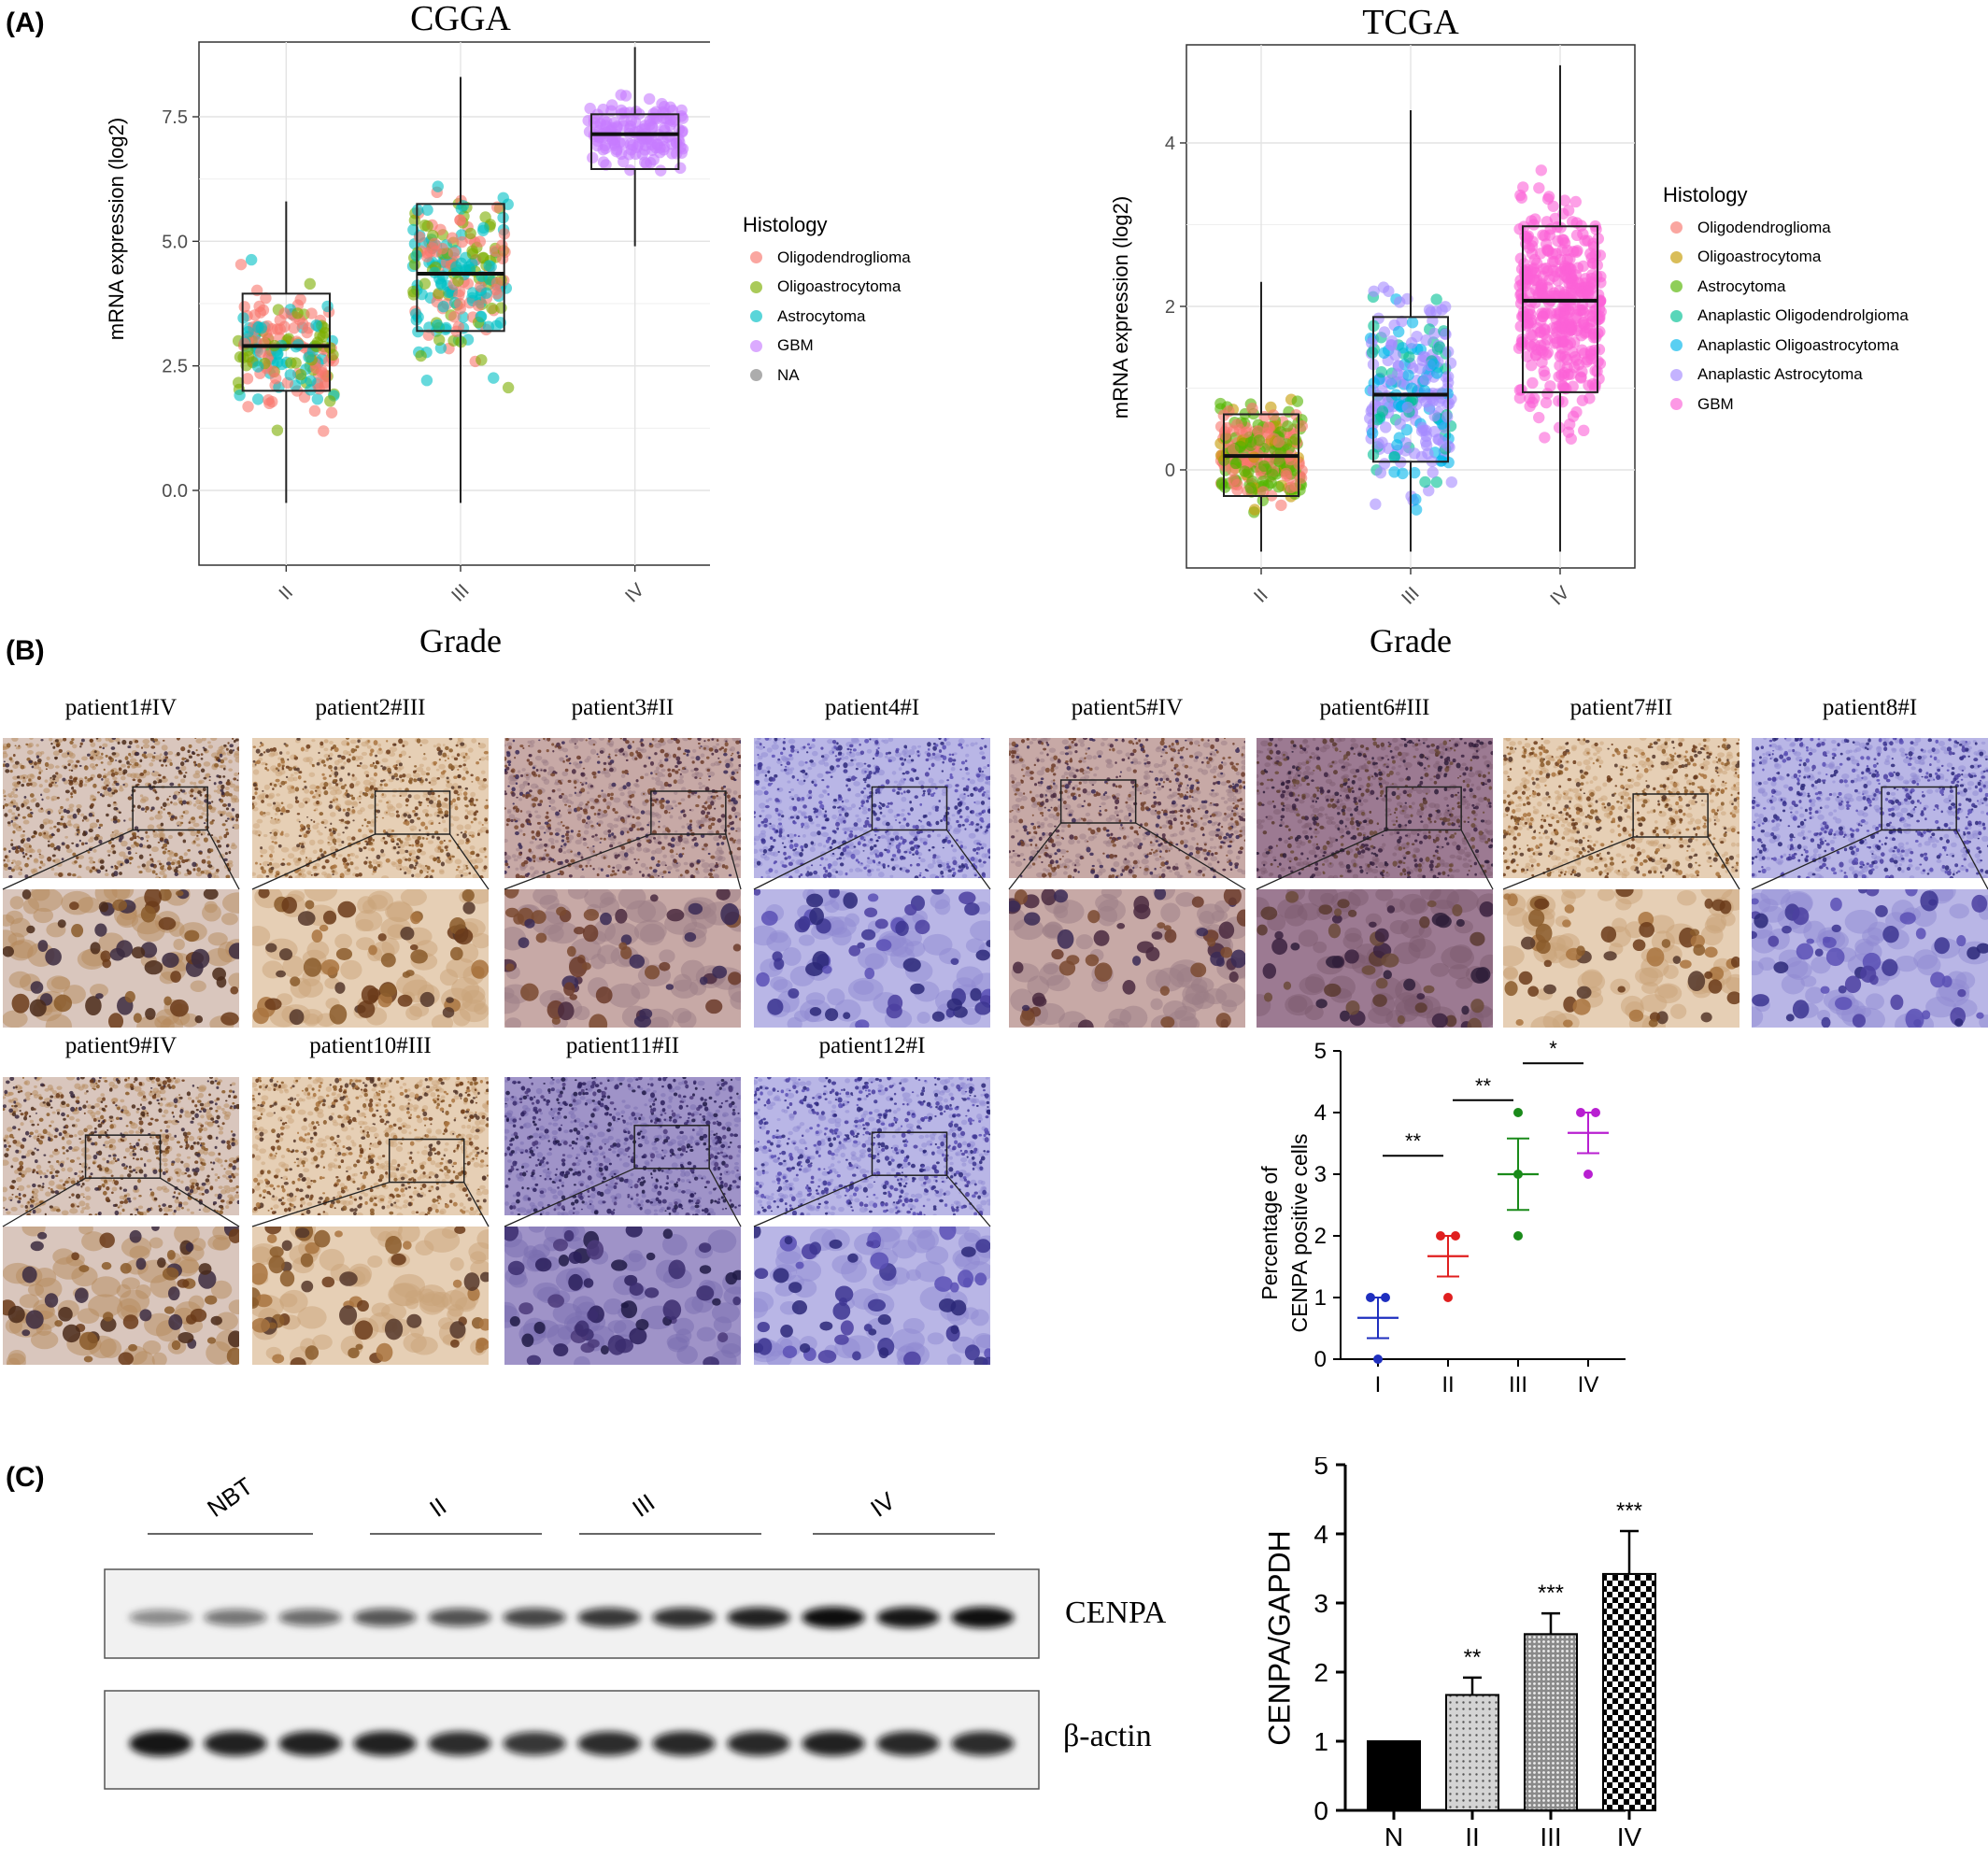  What do you see at coordinates (1786, 317) in the screenshot?
I see `tcga-legend-item: Anaplastic Oligodendrolgioma` at bounding box center [1786, 317].